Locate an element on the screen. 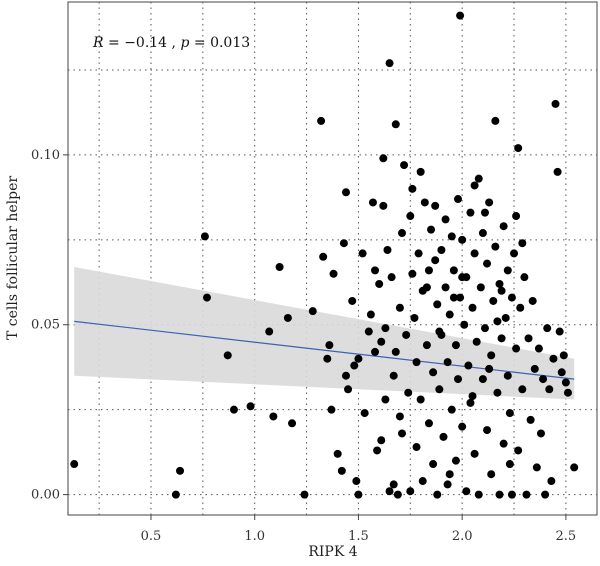  y-tick-label: 0.00 is located at coordinates (45, 495).